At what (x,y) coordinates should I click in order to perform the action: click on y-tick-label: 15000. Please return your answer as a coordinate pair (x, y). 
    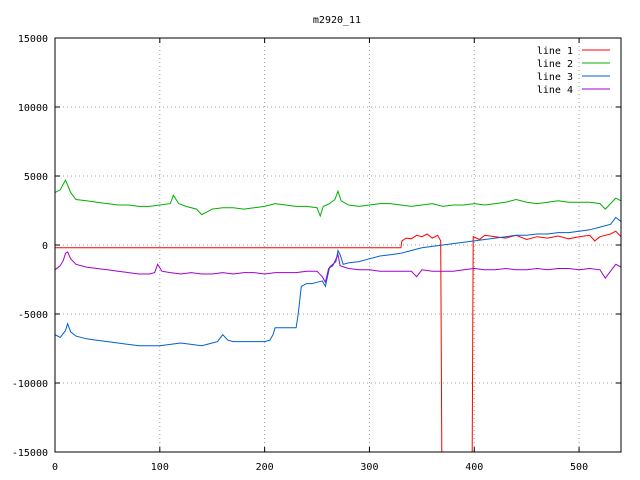
    Looking at the image, I should click on (33, 39).